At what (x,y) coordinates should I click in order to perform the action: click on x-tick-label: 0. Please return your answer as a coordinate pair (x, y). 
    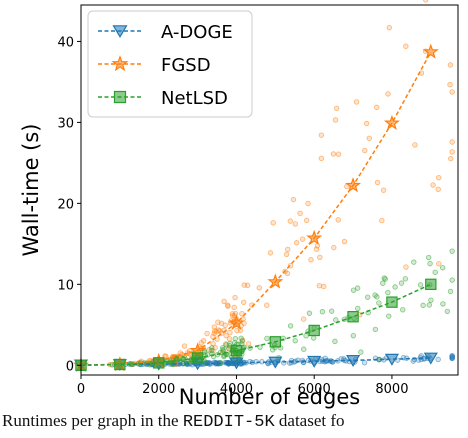
    Looking at the image, I should click on (81, 389).